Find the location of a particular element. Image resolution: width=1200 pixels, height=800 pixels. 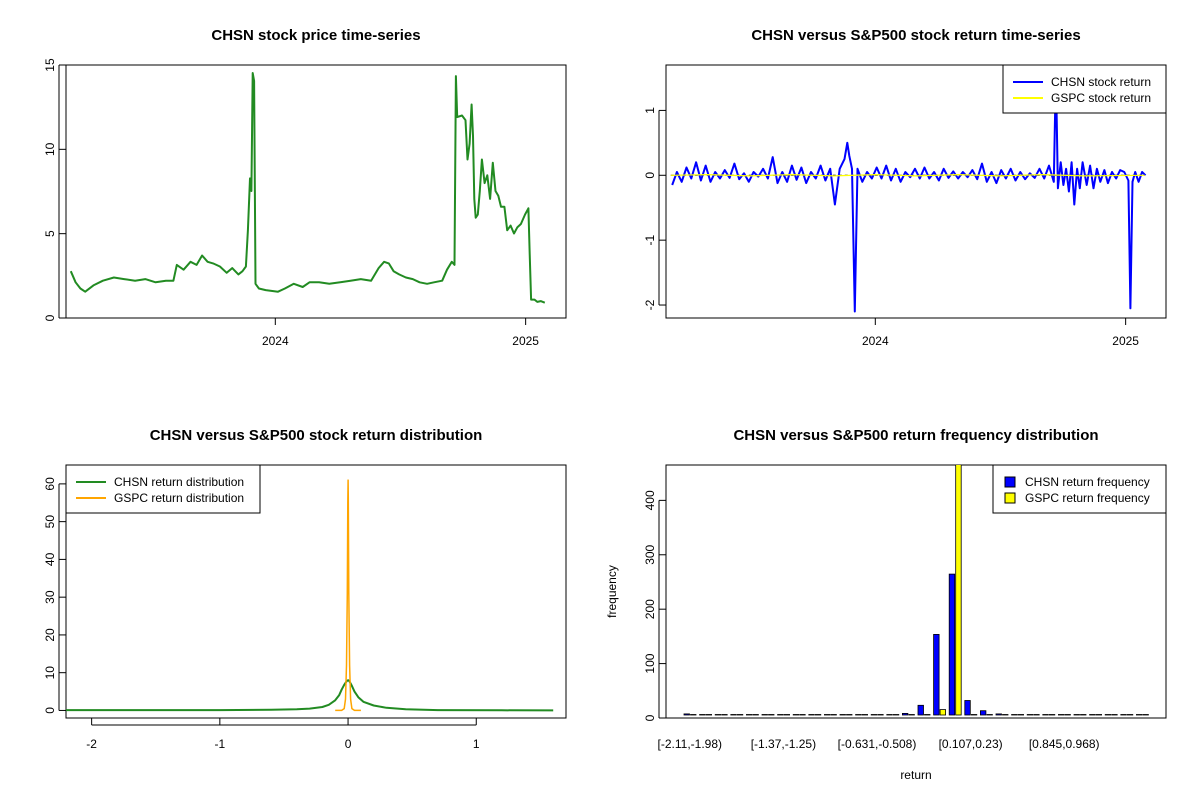

x-tick-label: [-0.631,-0.508) is located at coordinates (877, 744).